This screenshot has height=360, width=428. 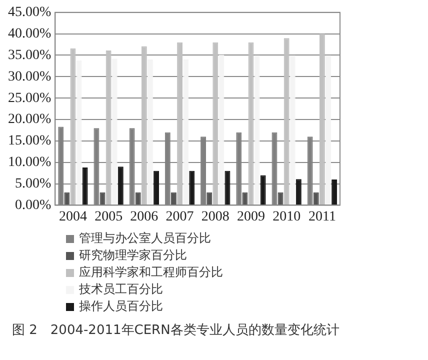 What do you see at coordinates (176, 330) in the screenshot?
I see `text: 图 2 2004-2011年CERN各类专业人员的数量变化统计` at bounding box center [176, 330].